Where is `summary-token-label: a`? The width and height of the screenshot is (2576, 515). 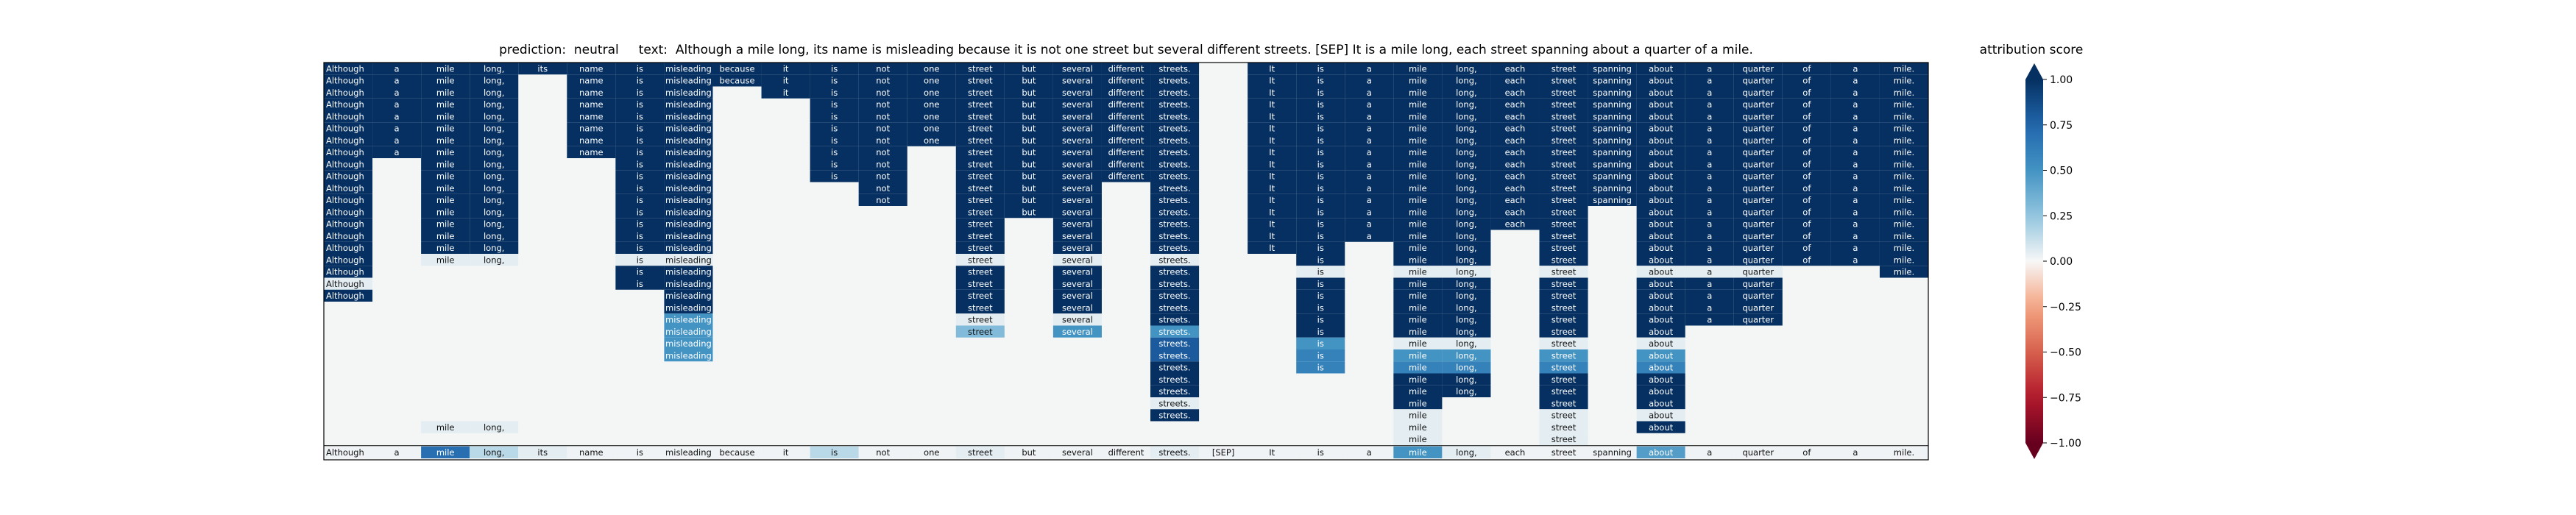 summary-token-label: a is located at coordinates (1855, 453).